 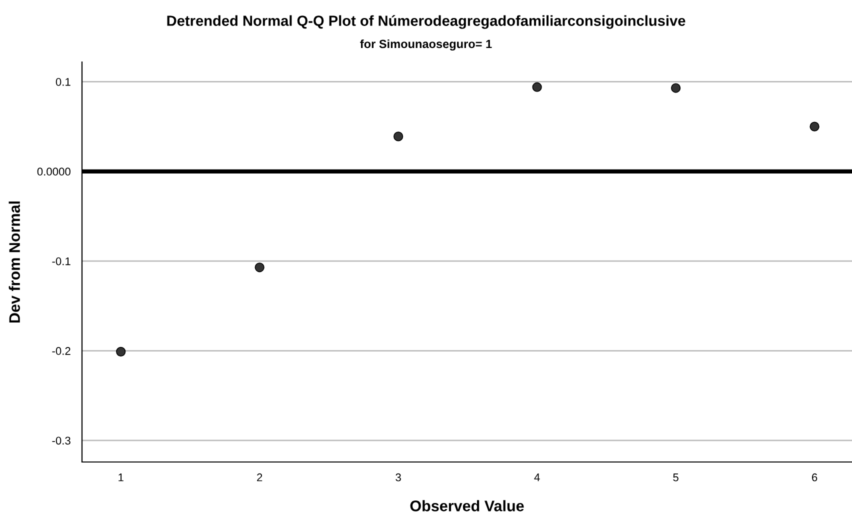 What do you see at coordinates (675, 478) in the screenshot?
I see `x-tick-label: 5` at bounding box center [675, 478].